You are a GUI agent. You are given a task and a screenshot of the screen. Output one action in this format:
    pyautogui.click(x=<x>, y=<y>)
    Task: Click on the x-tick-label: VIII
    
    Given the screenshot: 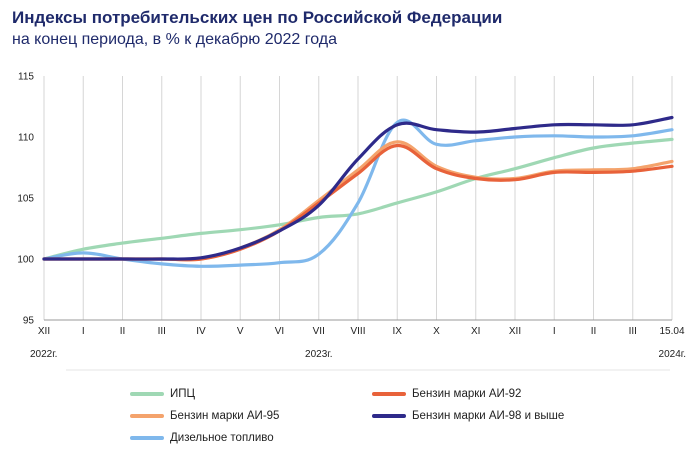 What is the action you would take?
    pyautogui.click(x=357, y=331)
    